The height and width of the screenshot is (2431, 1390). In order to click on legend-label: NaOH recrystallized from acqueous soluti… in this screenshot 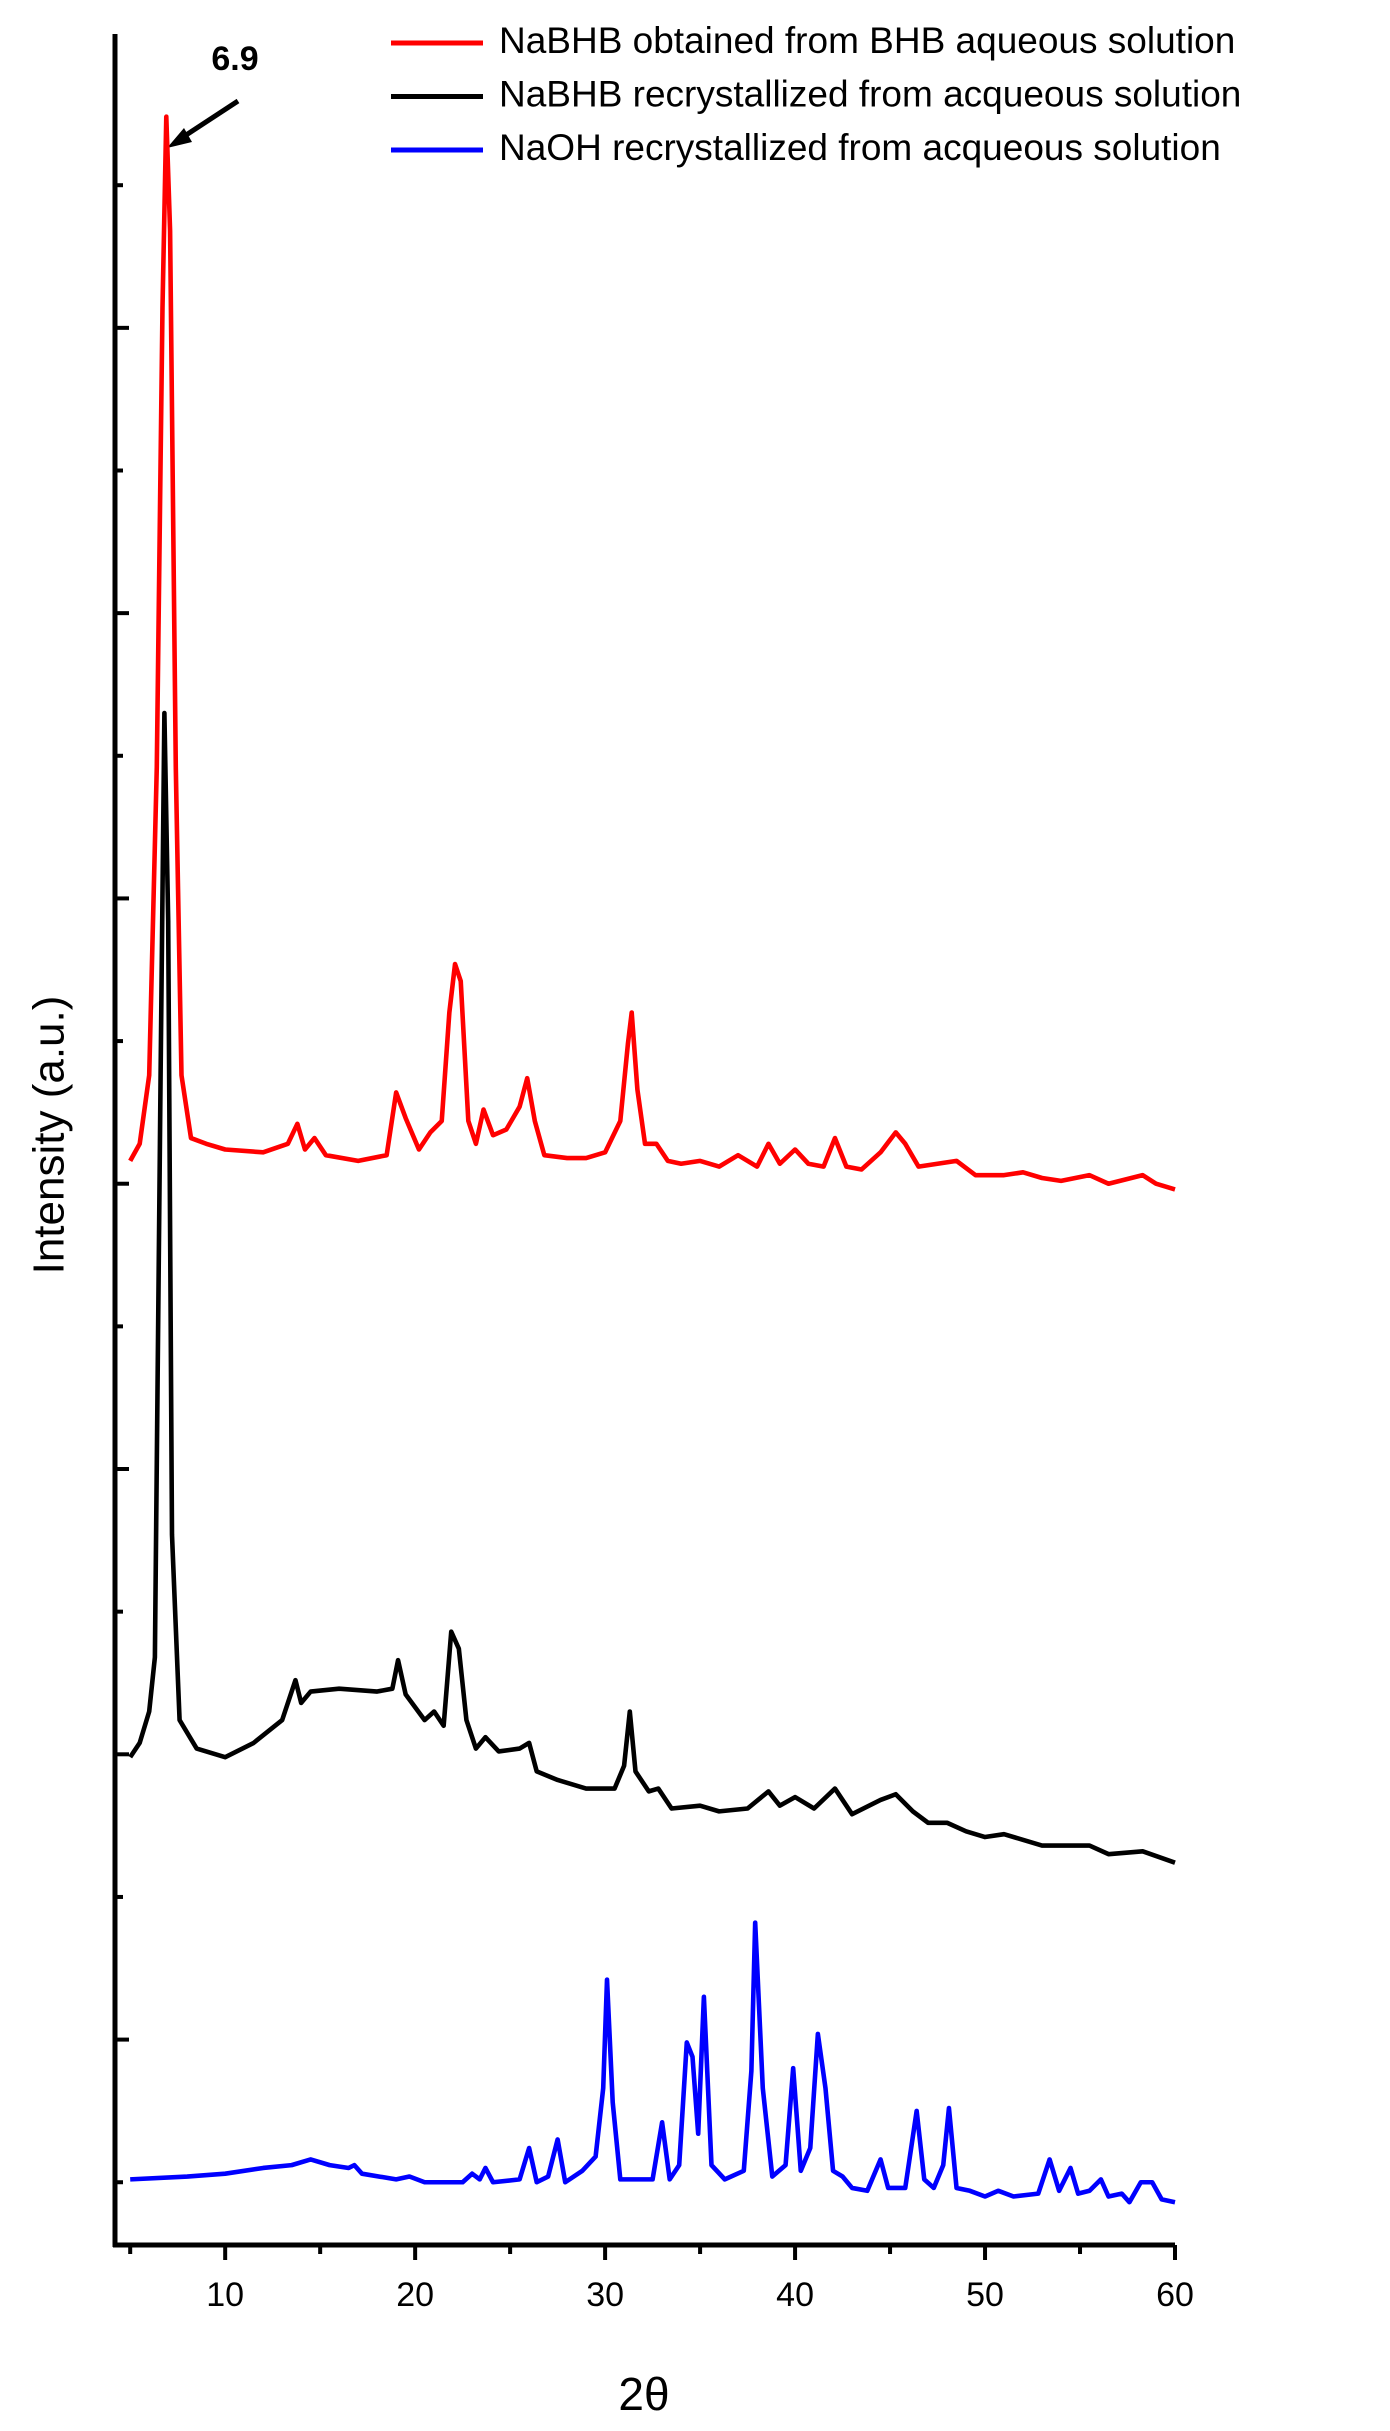, I will do `click(860, 147)`.